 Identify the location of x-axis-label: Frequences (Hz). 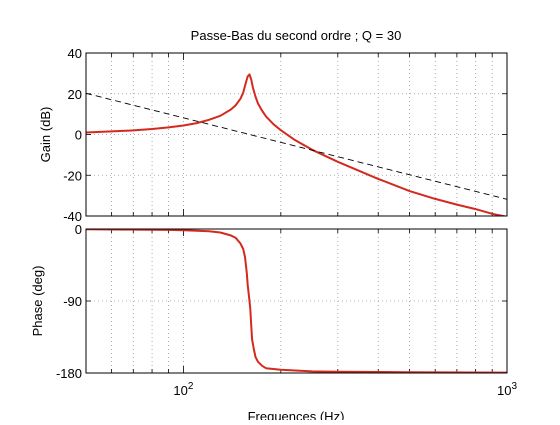
(296, 414).